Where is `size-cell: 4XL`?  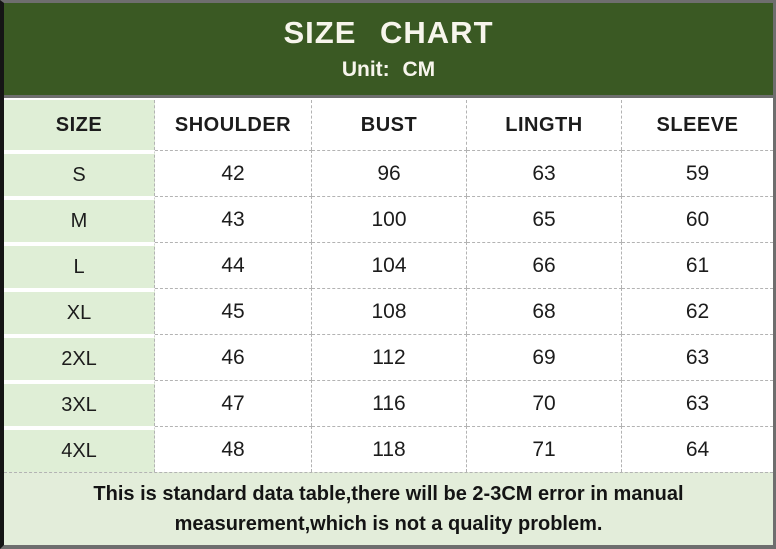
size-cell: 4XL is located at coordinates (79, 449).